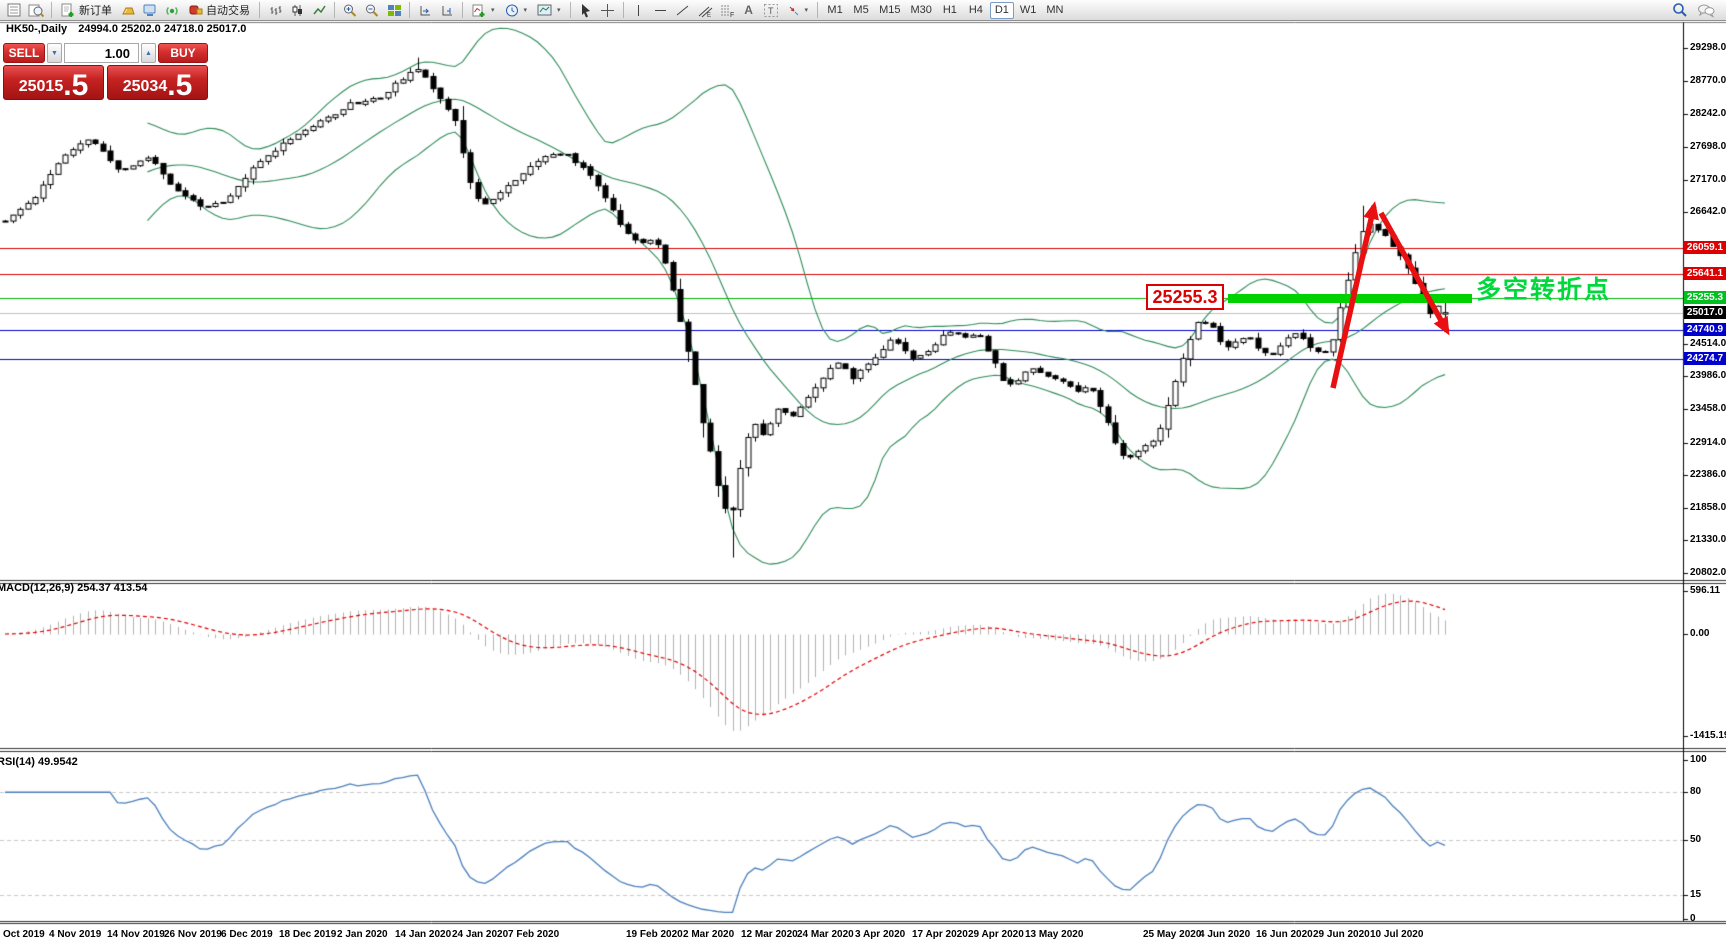 The image size is (1726, 947). Describe the element at coordinates (534, 934) in the screenshot. I see `date-label: 7 Feb 2020` at that location.